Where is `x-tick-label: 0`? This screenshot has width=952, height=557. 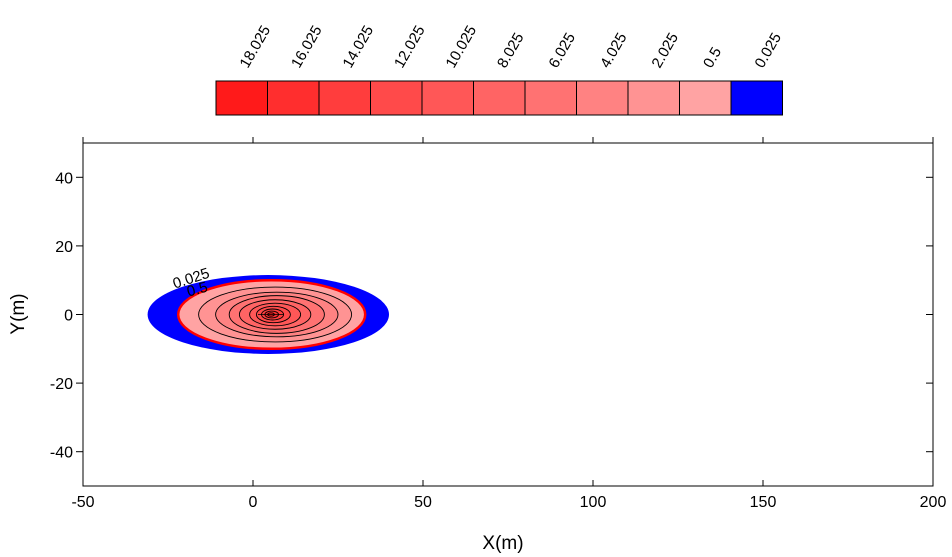
x-tick-label: 0 is located at coordinates (253, 502).